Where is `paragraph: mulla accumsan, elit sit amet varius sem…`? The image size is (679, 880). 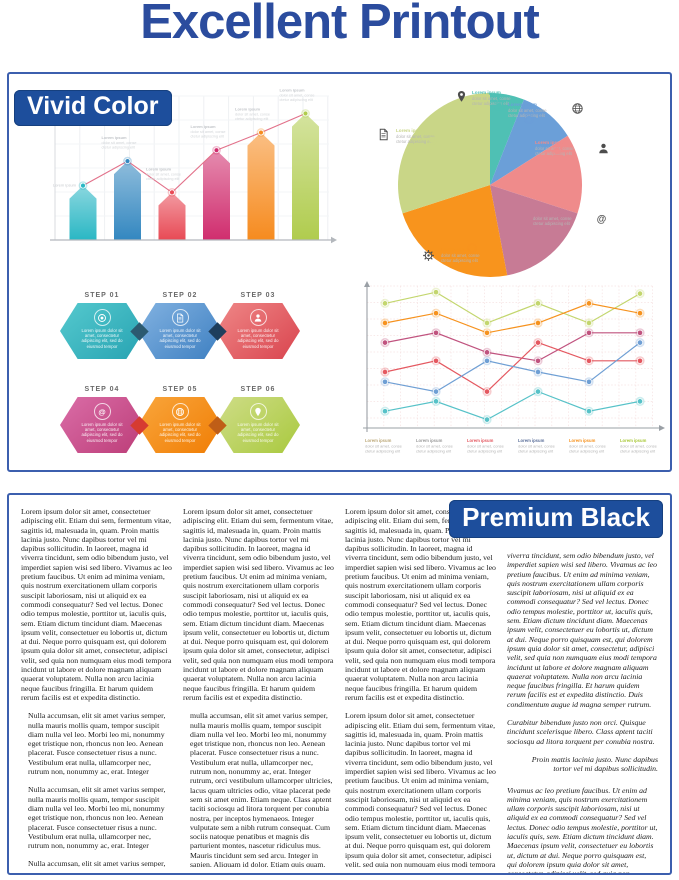 paragraph: mulla accumsan, elit sit amet varius sem… is located at coordinates (261, 789).